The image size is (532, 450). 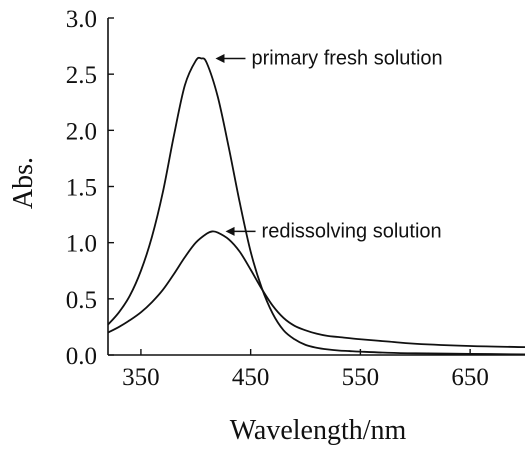 I want to click on y-tick-label: 2.5, so click(x=81, y=75).